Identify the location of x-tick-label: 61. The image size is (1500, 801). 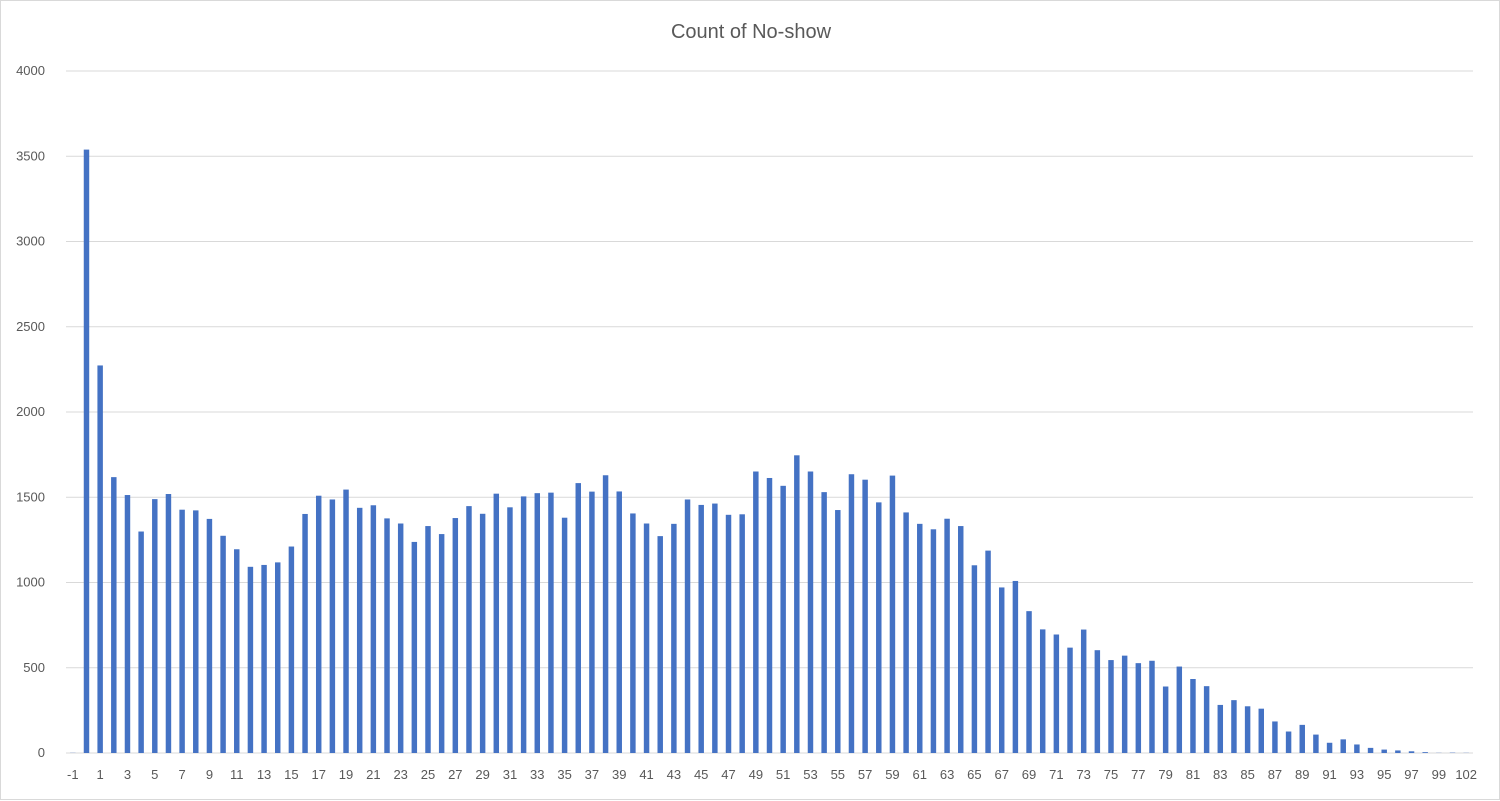
(920, 774).